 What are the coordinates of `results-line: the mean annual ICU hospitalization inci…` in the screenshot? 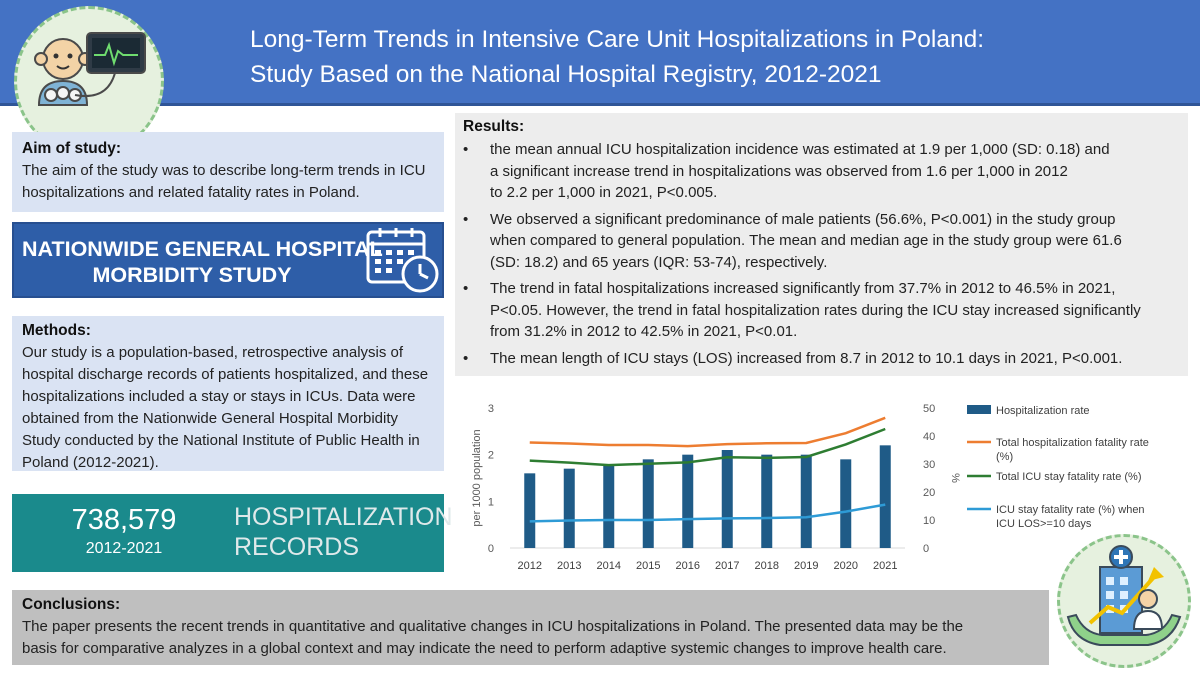 It's located at (800, 149).